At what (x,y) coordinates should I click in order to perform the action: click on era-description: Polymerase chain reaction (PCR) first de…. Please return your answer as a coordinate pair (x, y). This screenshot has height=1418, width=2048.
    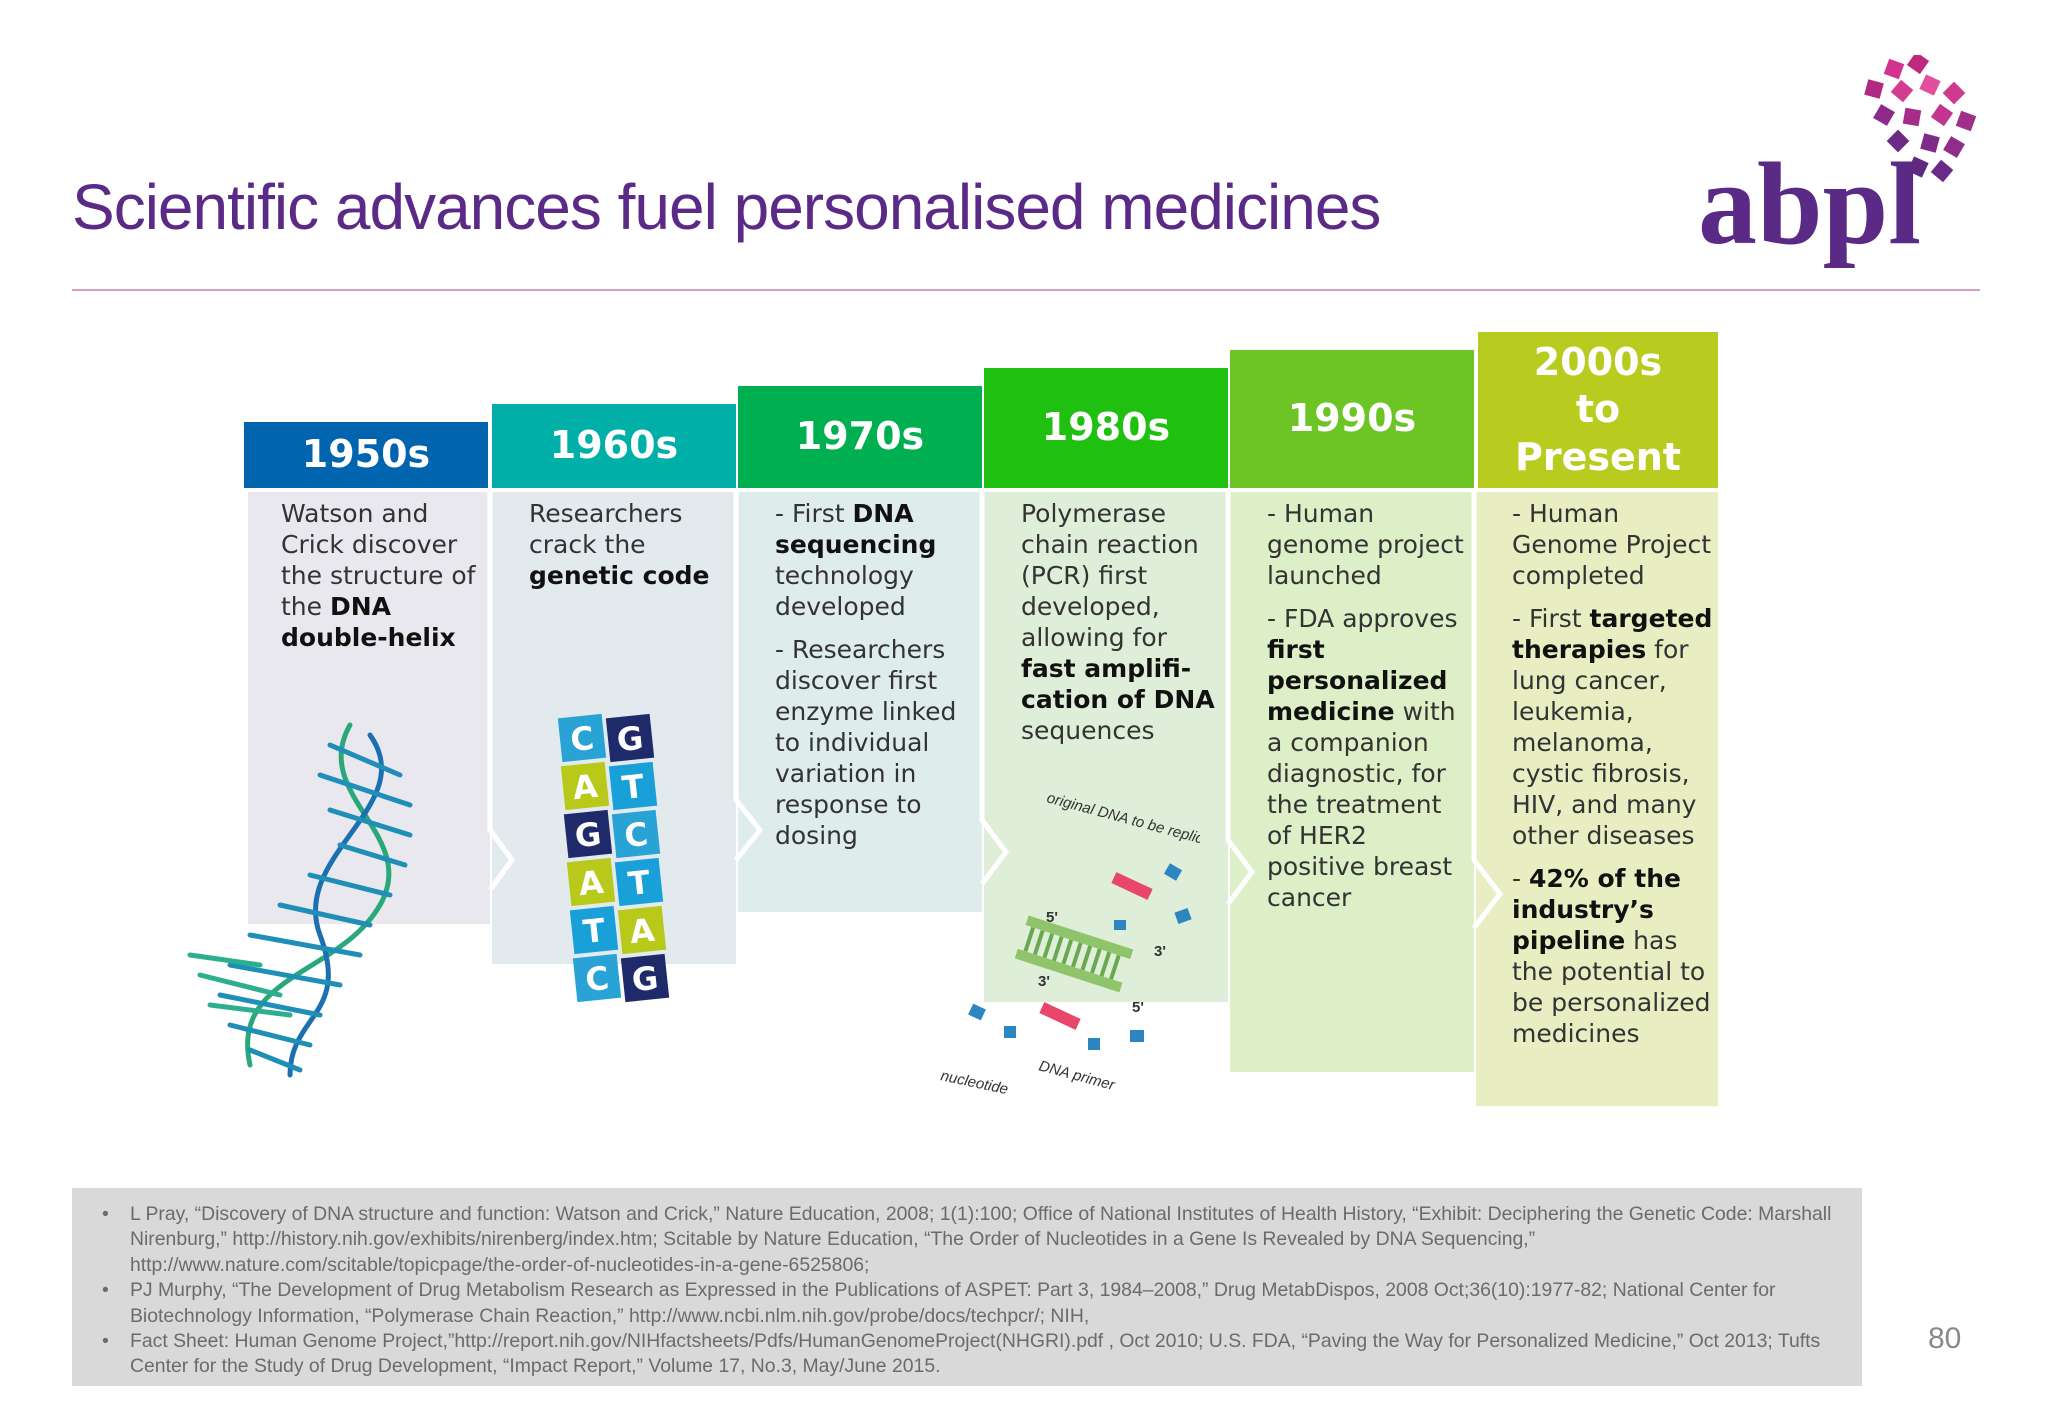
    Looking at the image, I should click on (1123, 628).